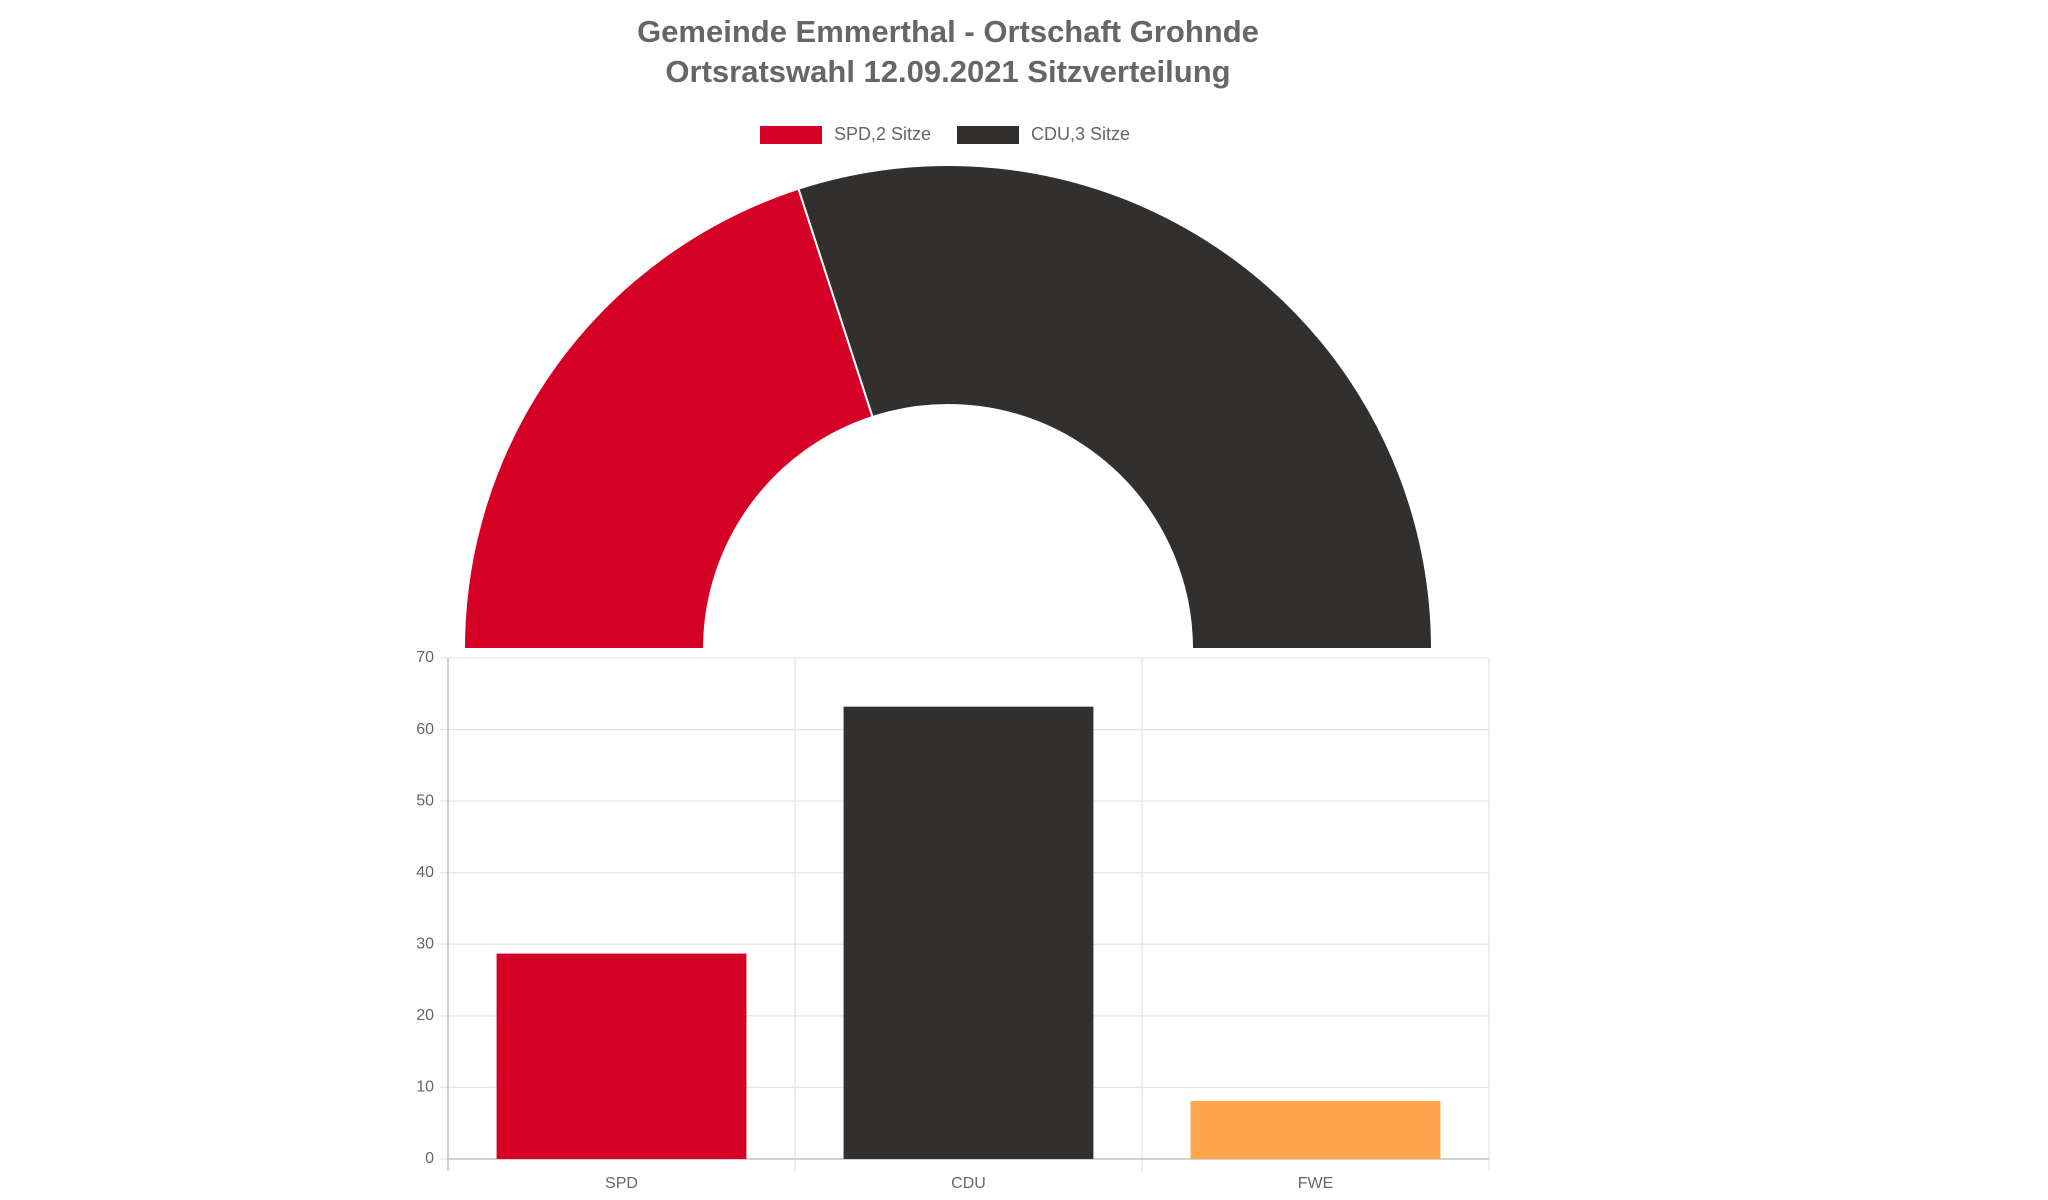 This screenshot has height=1200, width=2048. Describe the element at coordinates (425, 872) in the screenshot. I see `y-tick-label: 40` at that location.